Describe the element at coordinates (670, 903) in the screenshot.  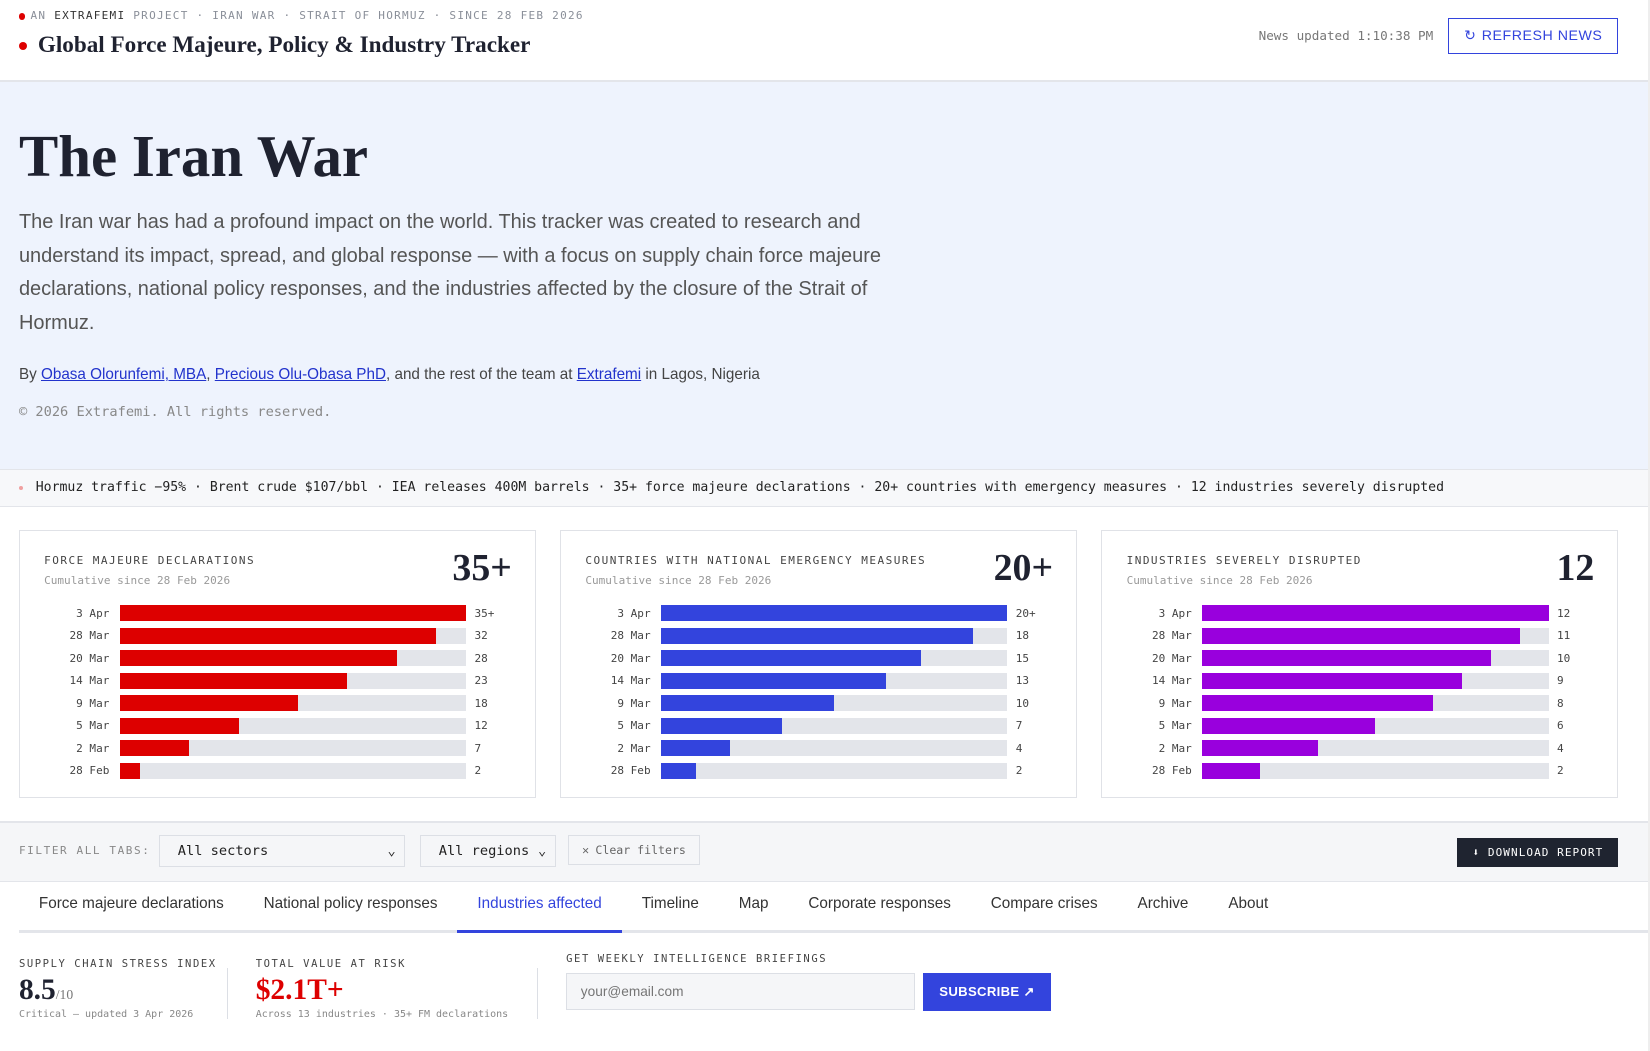
I see `tab-timeline: Timeline` at that location.